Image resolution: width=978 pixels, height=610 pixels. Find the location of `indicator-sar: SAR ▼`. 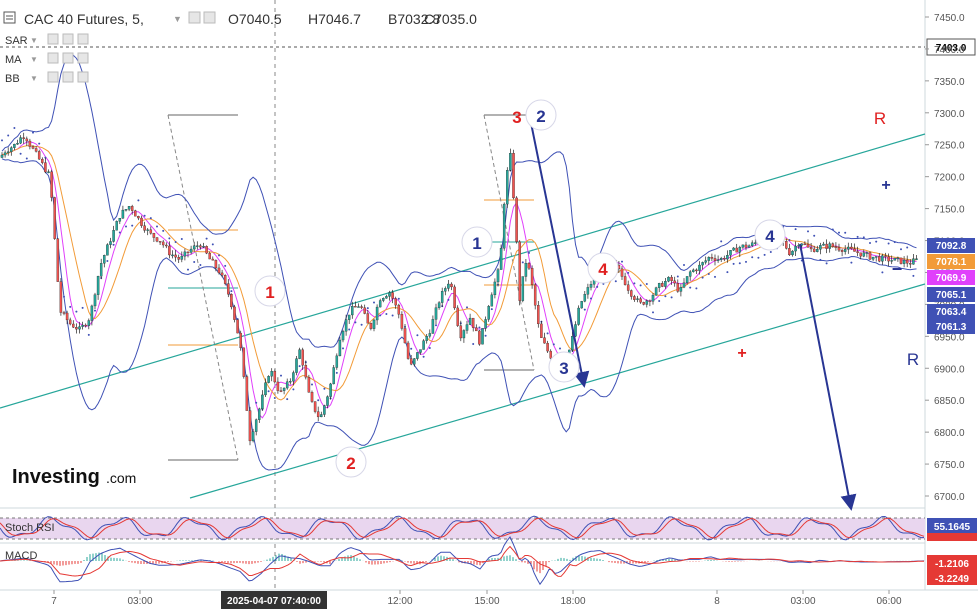

indicator-sar: SAR ▼ is located at coordinates (47, 40).